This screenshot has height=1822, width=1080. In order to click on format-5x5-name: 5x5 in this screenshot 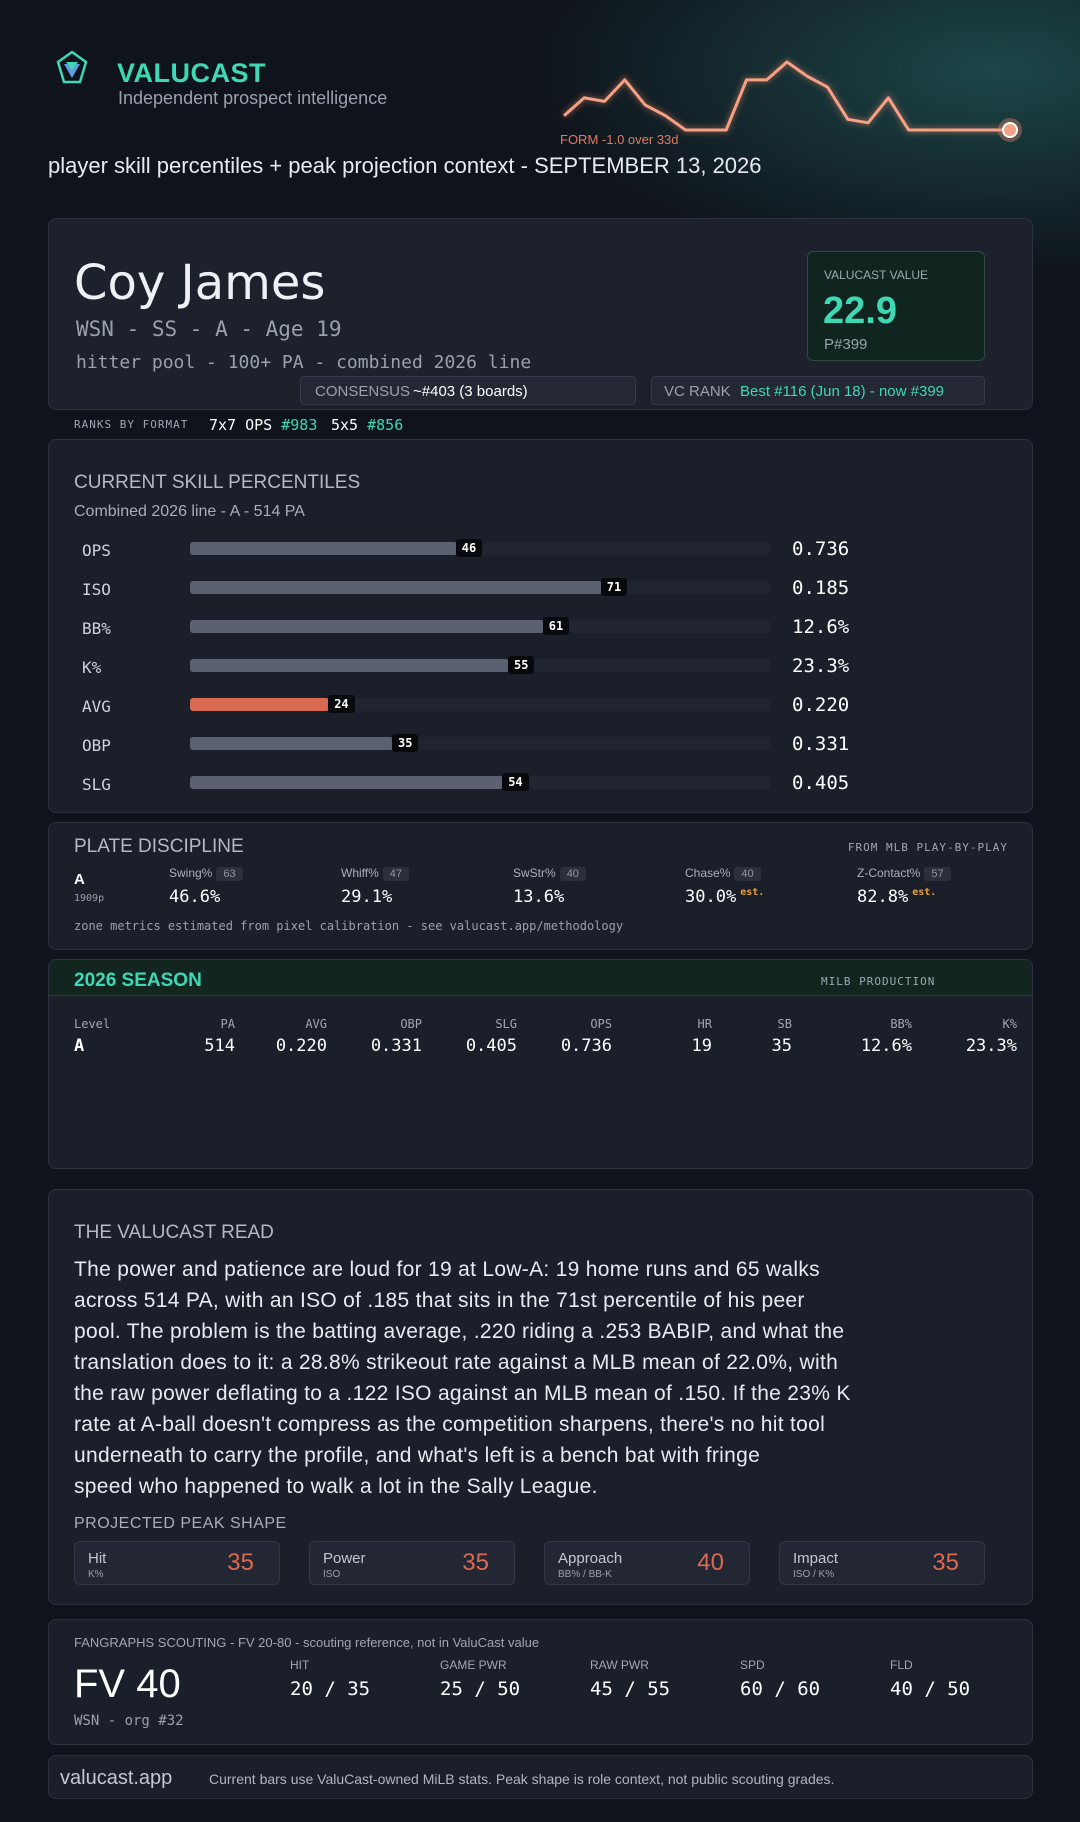, I will do `click(345, 425)`.